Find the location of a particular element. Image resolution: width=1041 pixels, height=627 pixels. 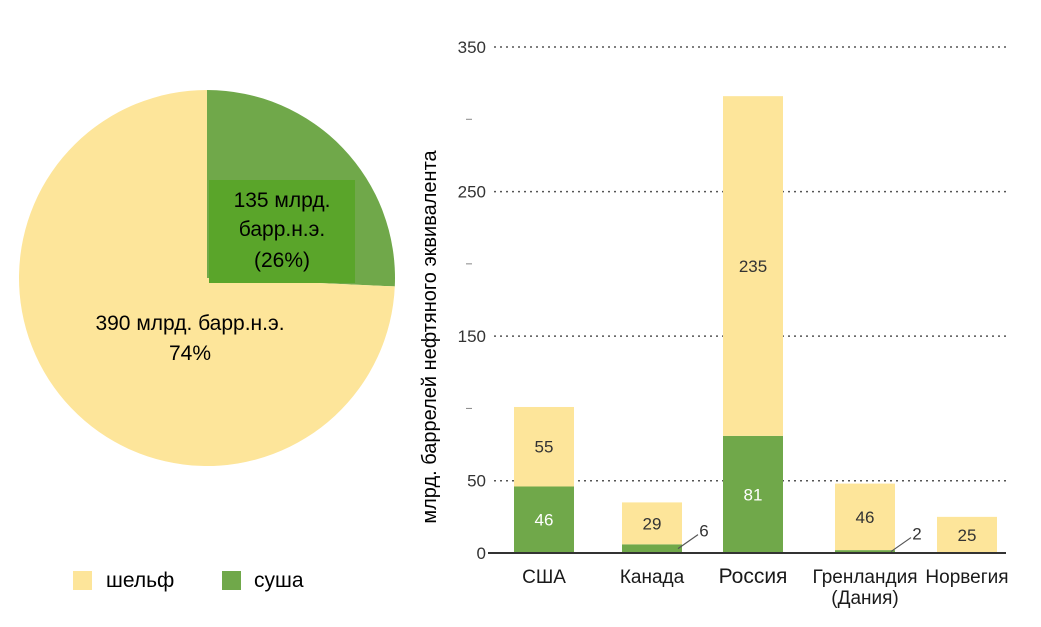

y-axis-label: млрд. баррелей нефтяного эквивалента is located at coordinates (430, 336).